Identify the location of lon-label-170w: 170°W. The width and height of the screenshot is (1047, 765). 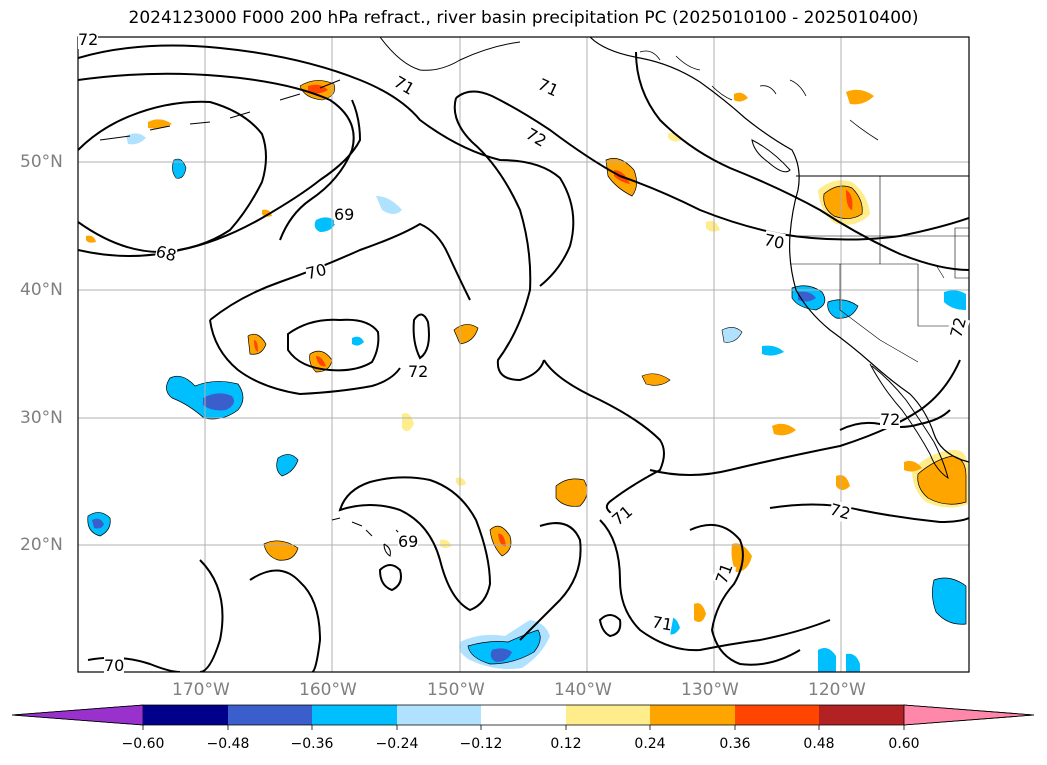
(201, 690).